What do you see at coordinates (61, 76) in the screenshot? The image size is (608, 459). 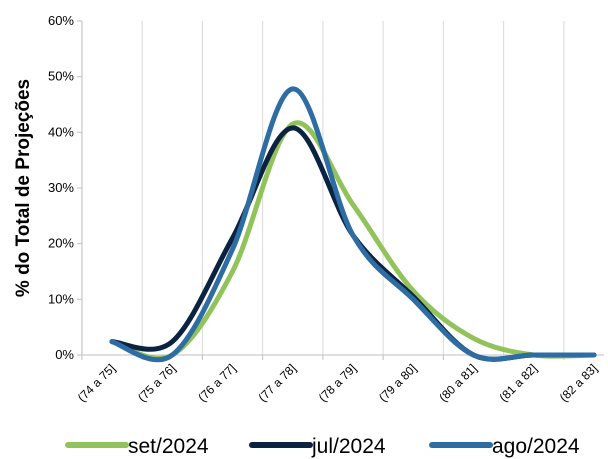 I see `y-tick-label: 50%` at bounding box center [61, 76].